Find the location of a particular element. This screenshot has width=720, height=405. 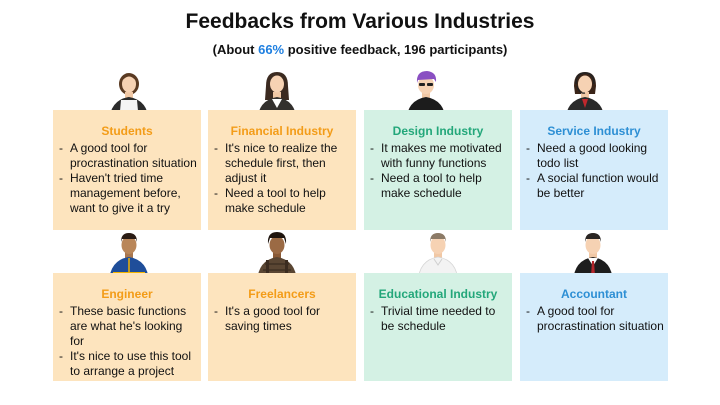

card-title: Design Industry is located at coordinates (438, 131).